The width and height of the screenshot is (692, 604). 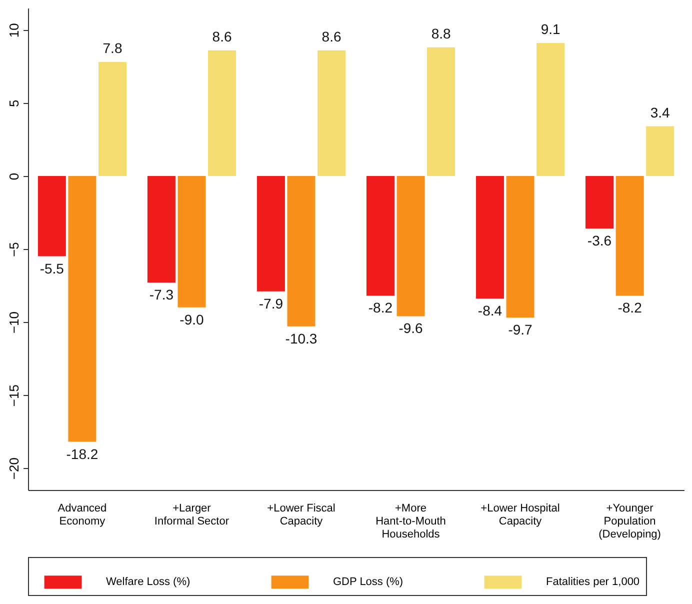 What do you see at coordinates (14, 469) in the screenshot?
I see `y-tick-label: −20` at bounding box center [14, 469].